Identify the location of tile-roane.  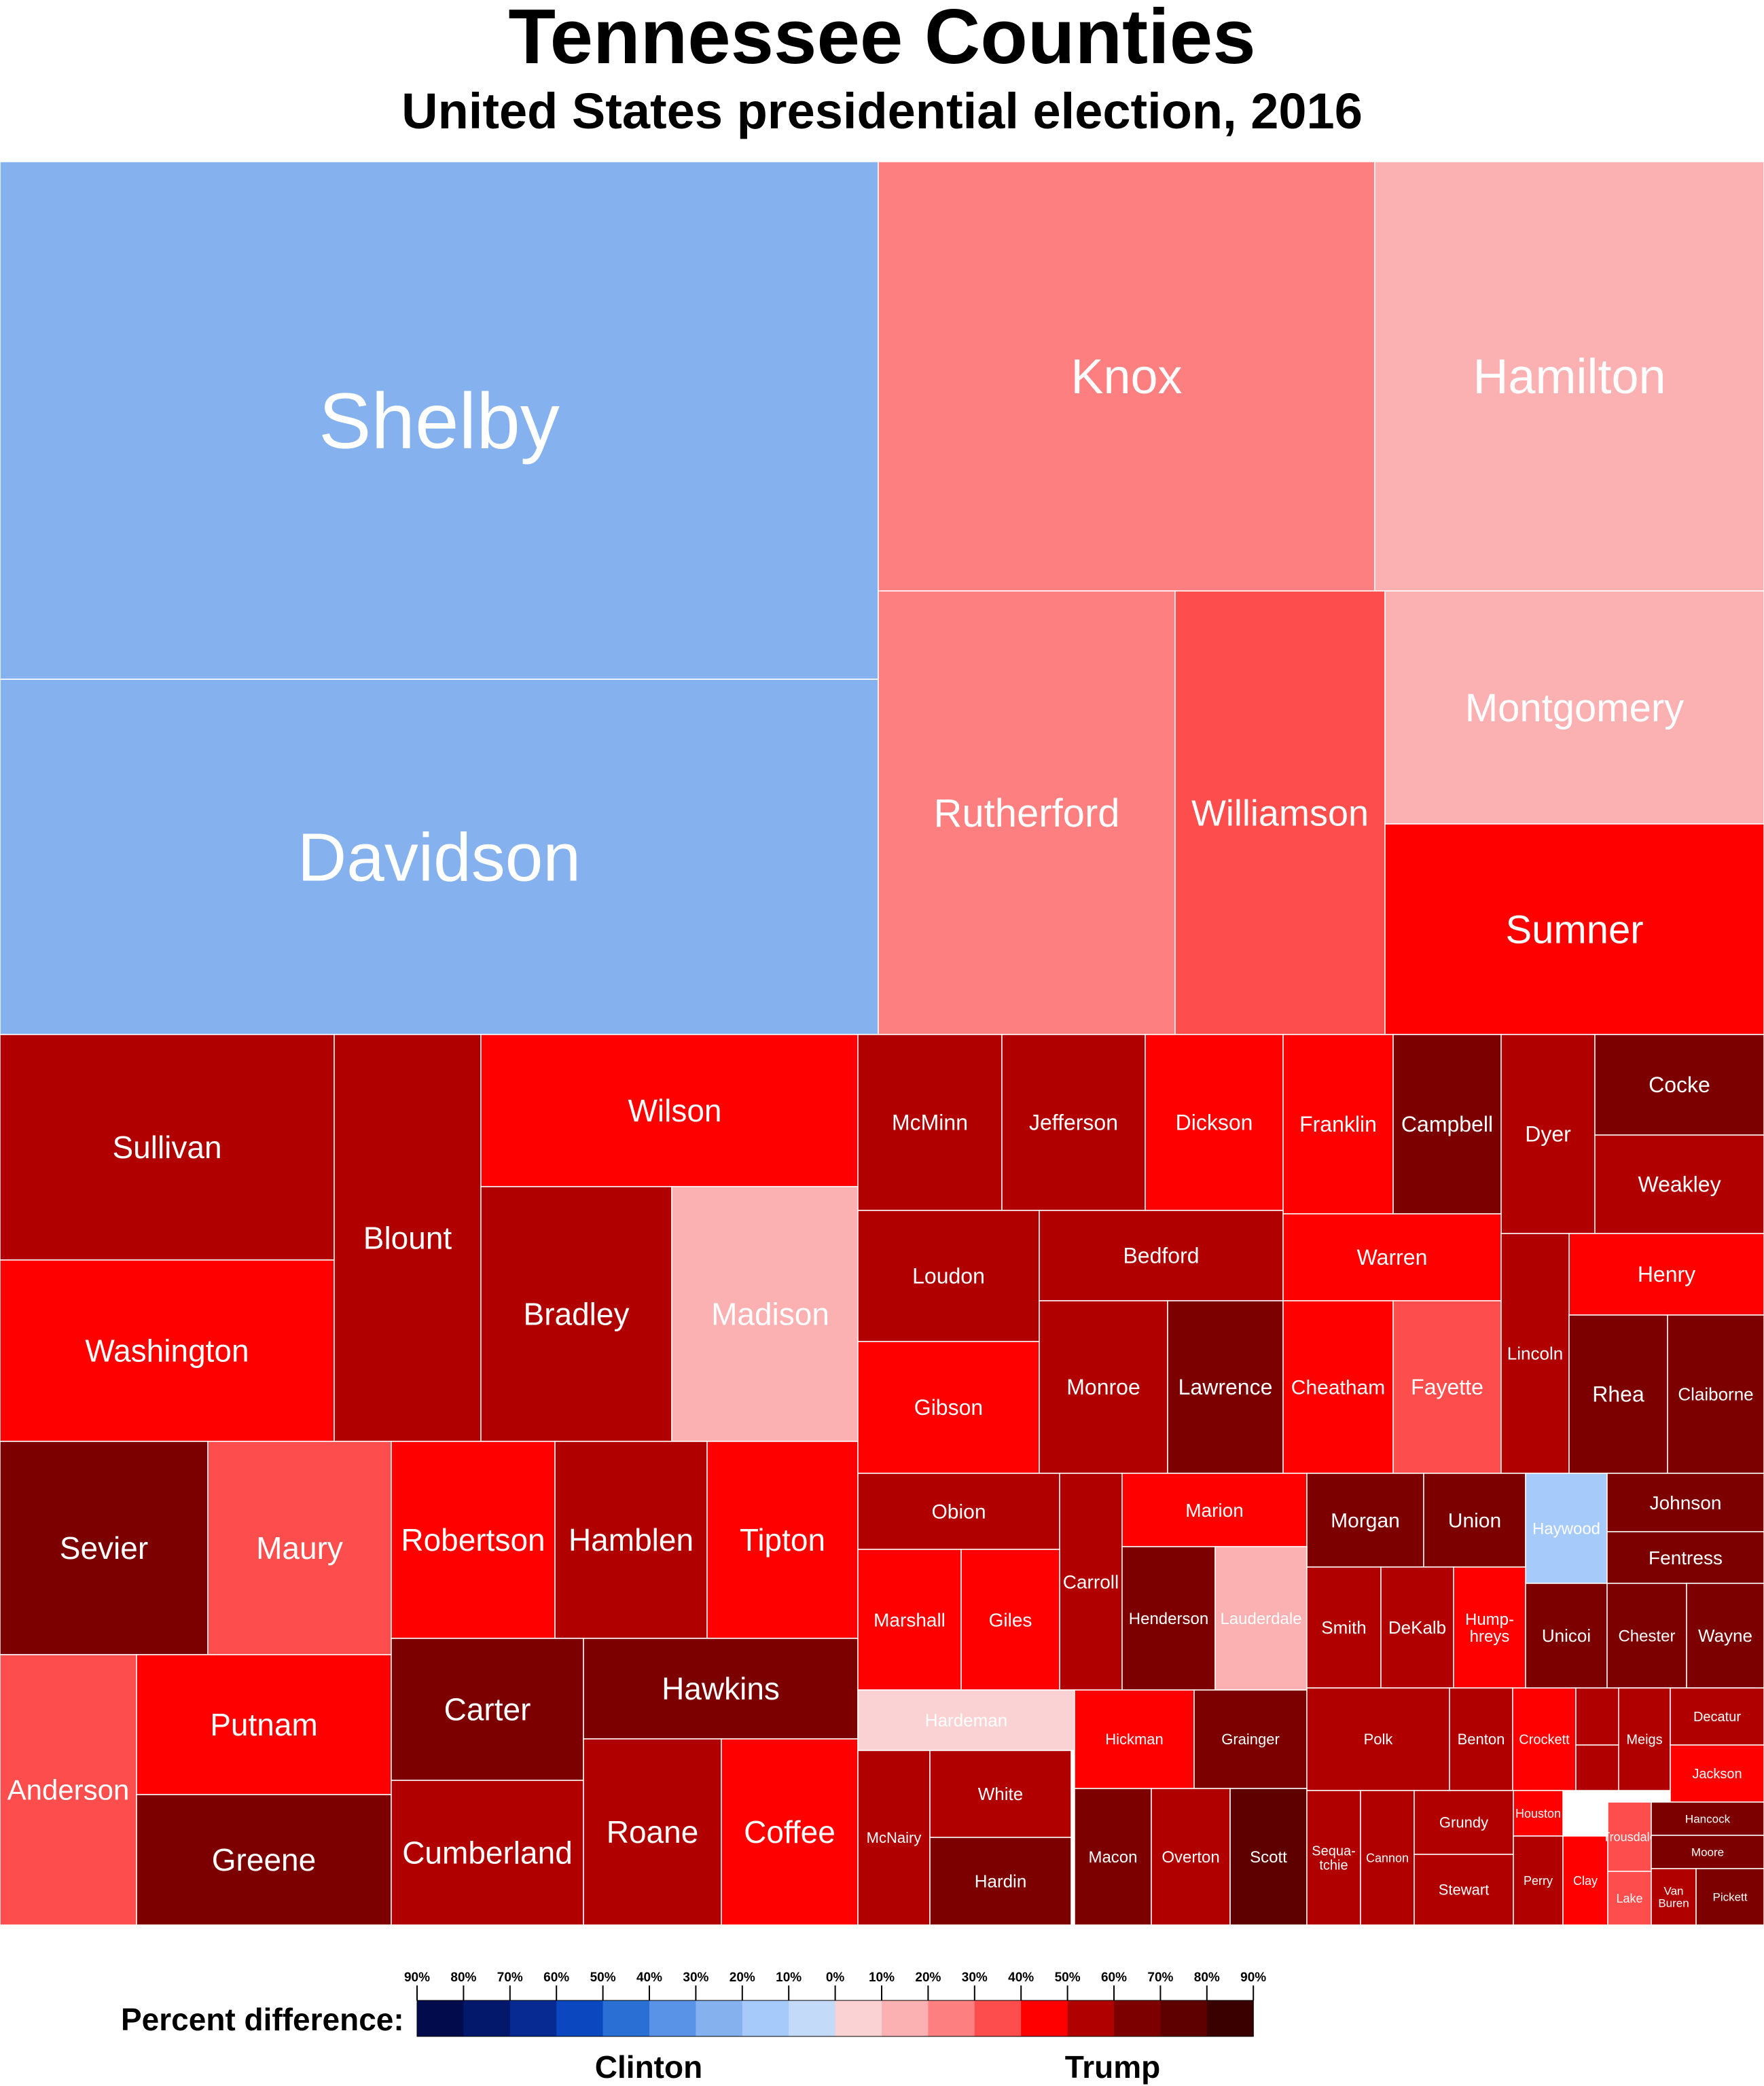
(652, 1831).